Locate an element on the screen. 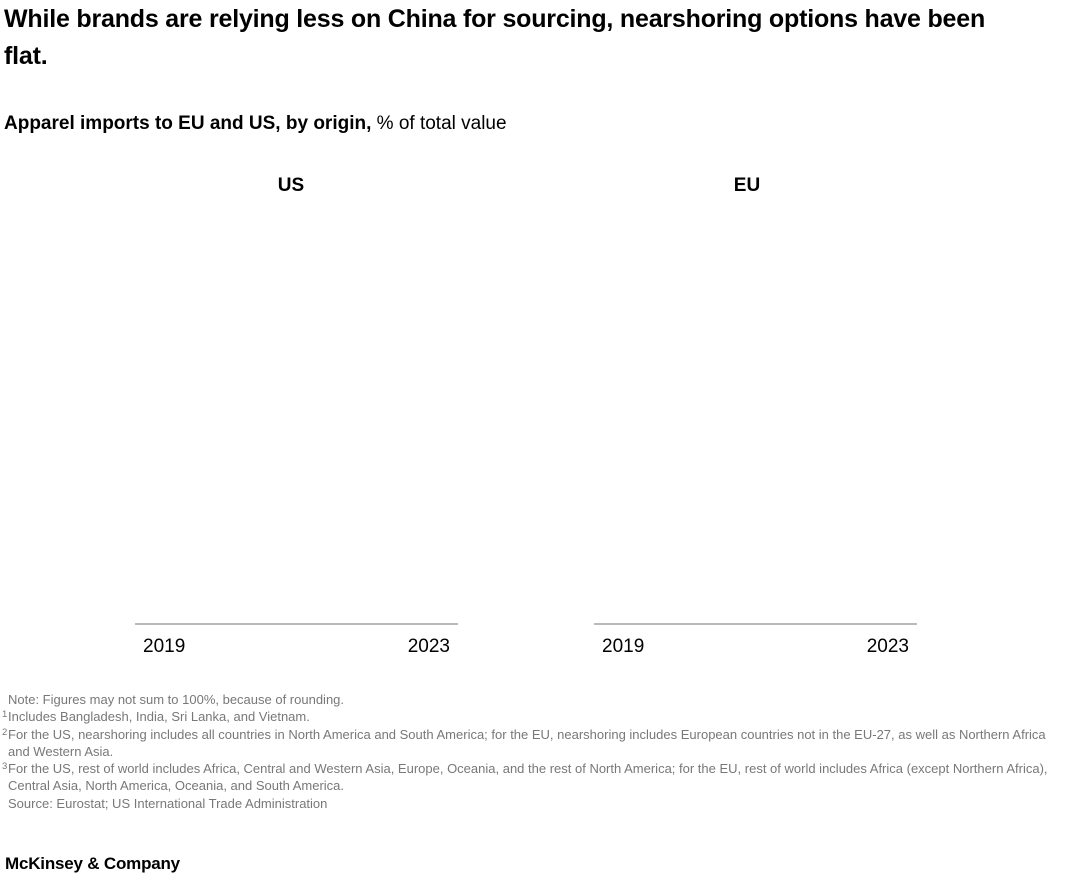  us-x-axis-ticks: 2019 2023 is located at coordinates (296, 647).